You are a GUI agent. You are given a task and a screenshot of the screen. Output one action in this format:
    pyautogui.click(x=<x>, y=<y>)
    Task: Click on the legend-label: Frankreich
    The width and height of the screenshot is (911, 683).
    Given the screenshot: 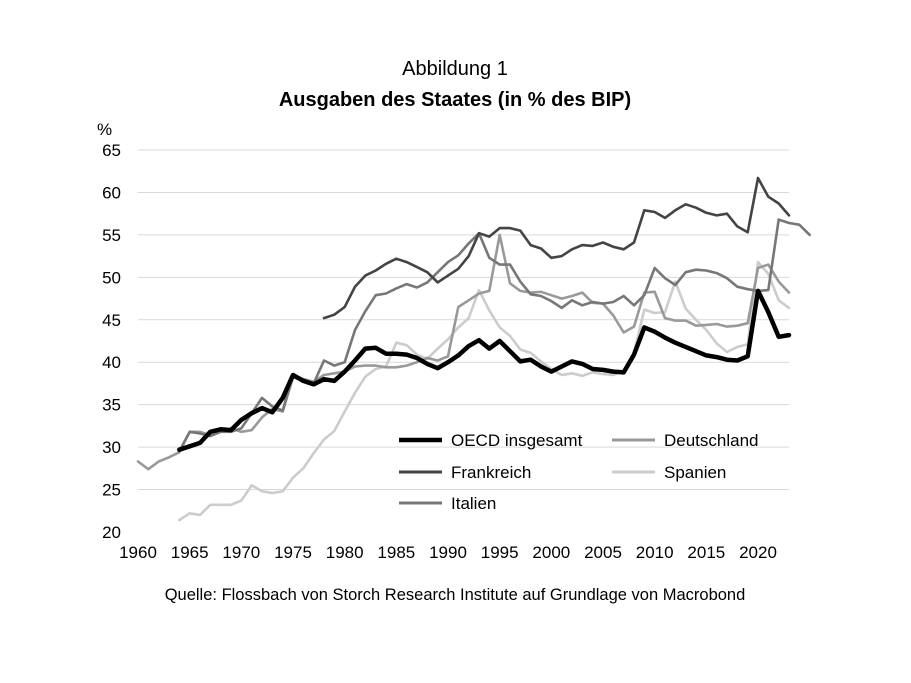 What is the action you would take?
    pyautogui.click(x=491, y=472)
    